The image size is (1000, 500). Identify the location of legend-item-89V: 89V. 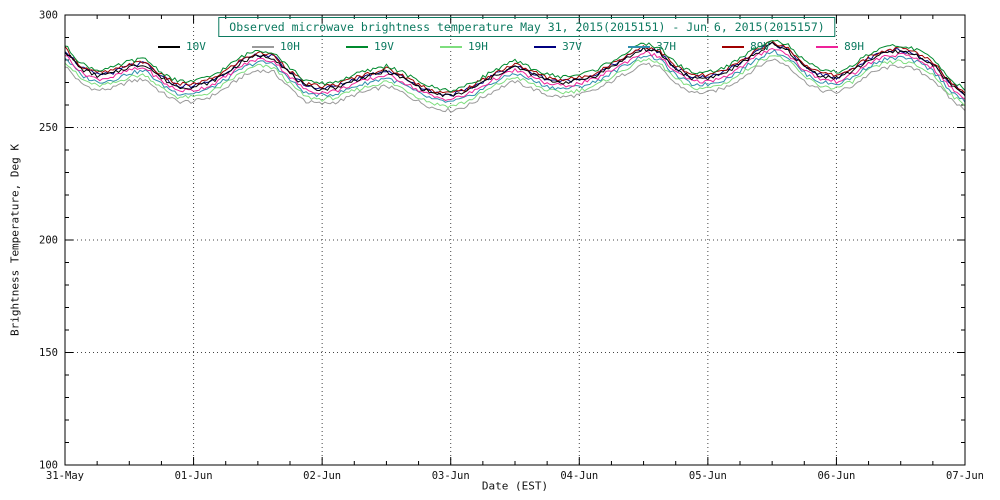
(746, 46).